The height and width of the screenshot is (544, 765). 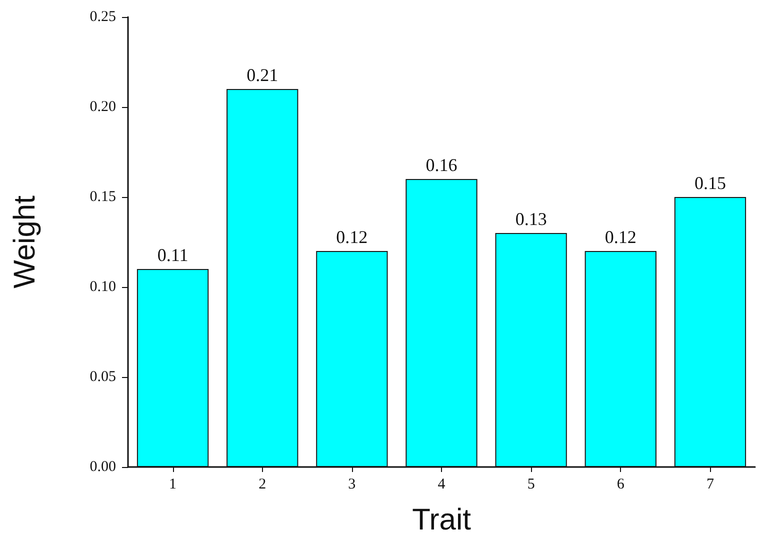 What do you see at coordinates (442, 484) in the screenshot?
I see `x-tick-label: 4` at bounding box center [442, 484].